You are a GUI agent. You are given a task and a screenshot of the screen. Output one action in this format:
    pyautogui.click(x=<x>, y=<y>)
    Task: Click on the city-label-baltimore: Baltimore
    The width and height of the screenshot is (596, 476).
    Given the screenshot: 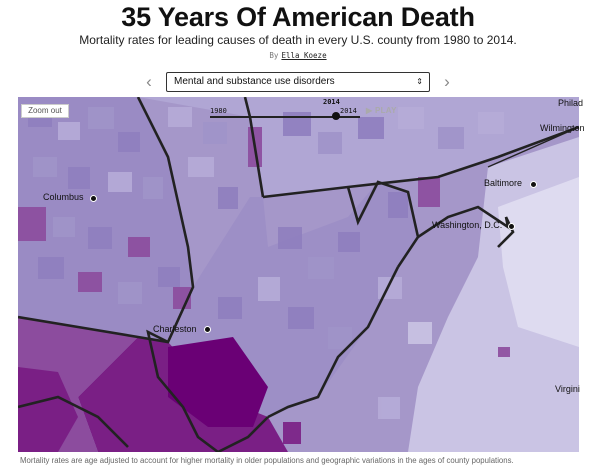 What is the action you would take?
    pyautogui.click(x=503, y=183)
    